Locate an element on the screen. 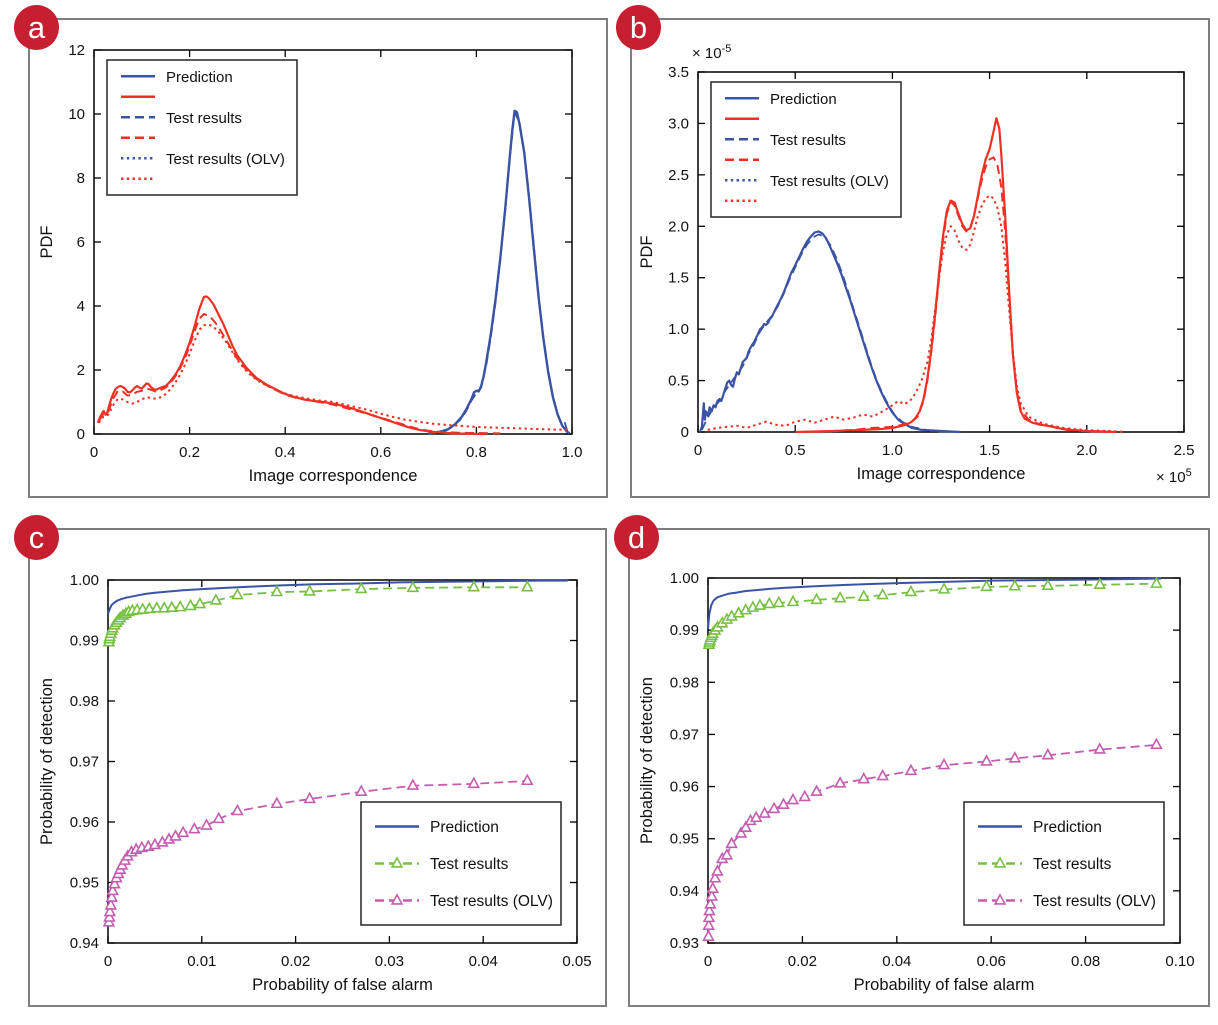 This screenshot has width=1218, height=1025. y-tick-label: 2 is located at coordinates (81, 370).